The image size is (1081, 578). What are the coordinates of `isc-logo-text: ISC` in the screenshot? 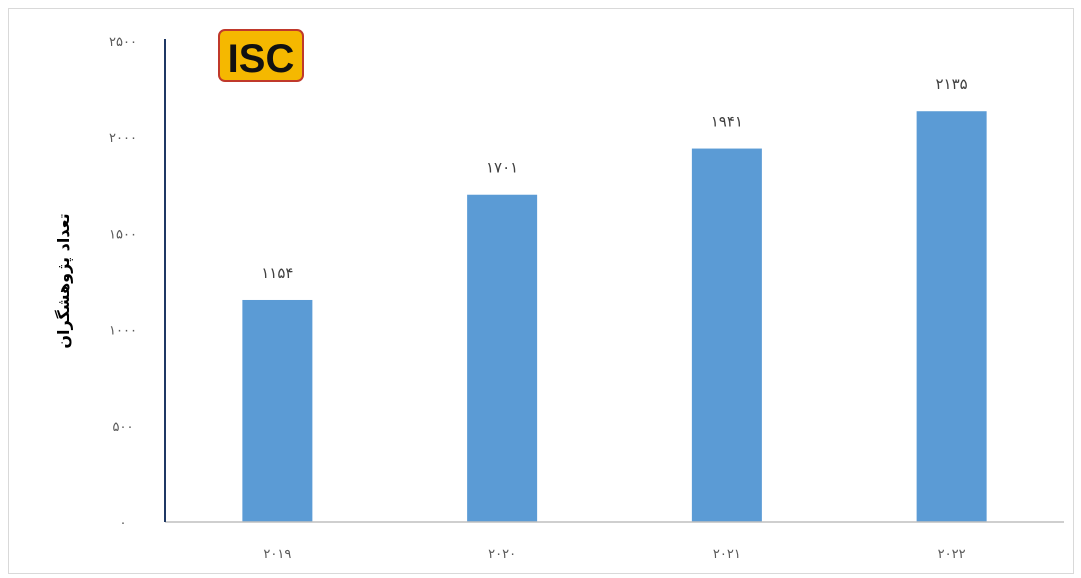 It's located at (261, 59).